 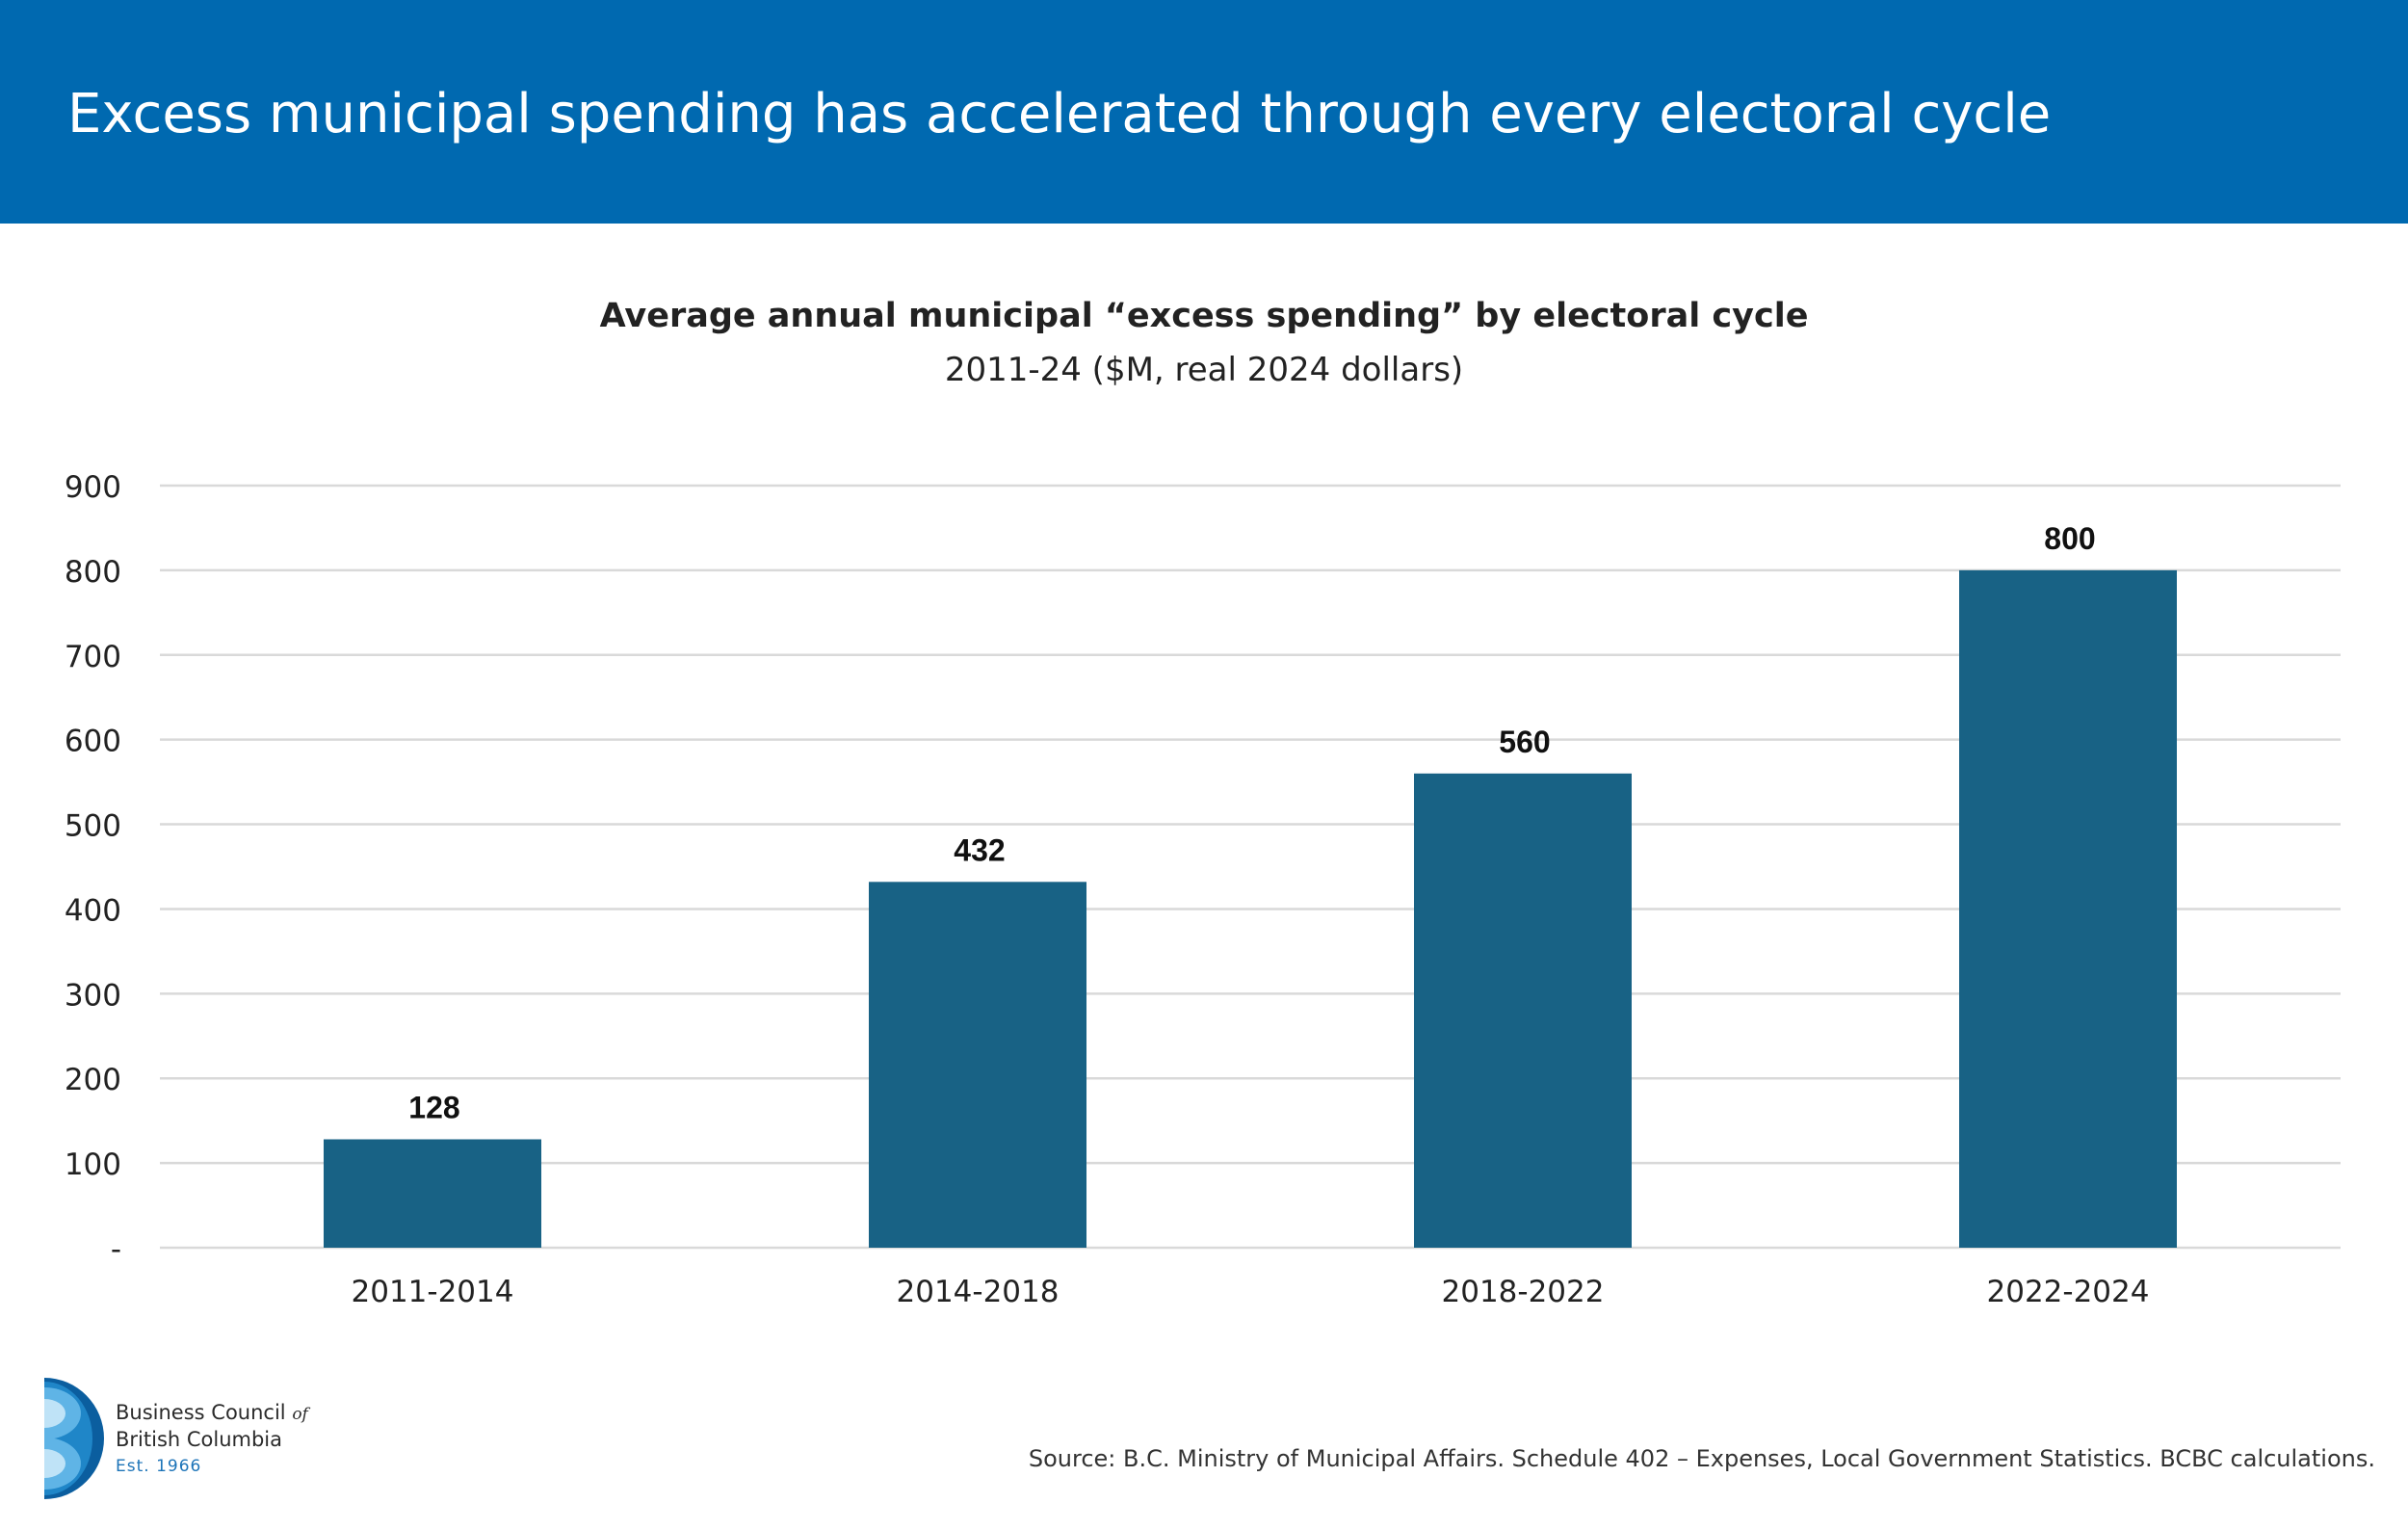 What do you see at coordinates (1523, 1292) in the screenshot?
I see `x-tick-label: 2018-2022` at bounding box center [1523, 1292].